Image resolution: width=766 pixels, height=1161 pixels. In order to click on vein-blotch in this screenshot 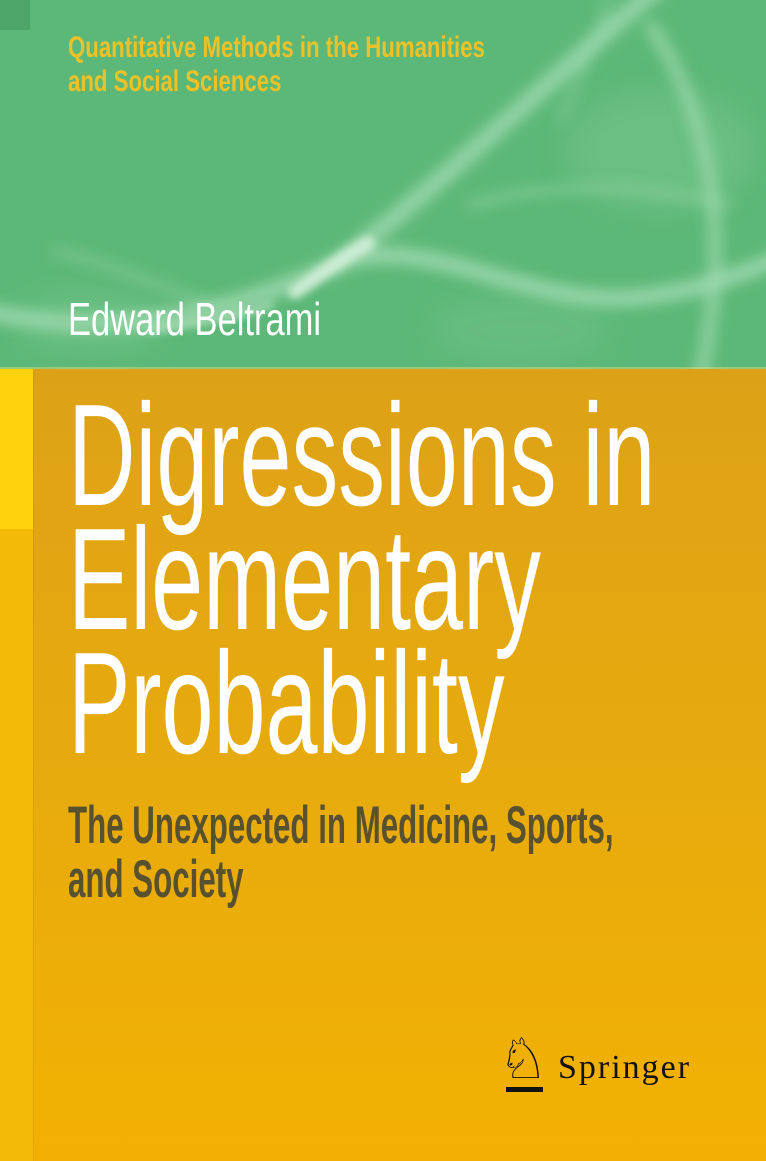, I will do `click(520, 330)`.